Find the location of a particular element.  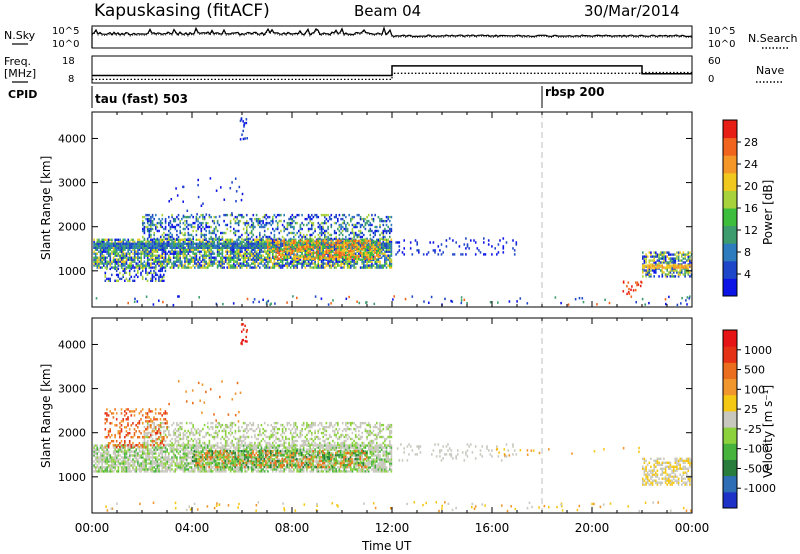

freq-series is located at coordinates (392, 73).